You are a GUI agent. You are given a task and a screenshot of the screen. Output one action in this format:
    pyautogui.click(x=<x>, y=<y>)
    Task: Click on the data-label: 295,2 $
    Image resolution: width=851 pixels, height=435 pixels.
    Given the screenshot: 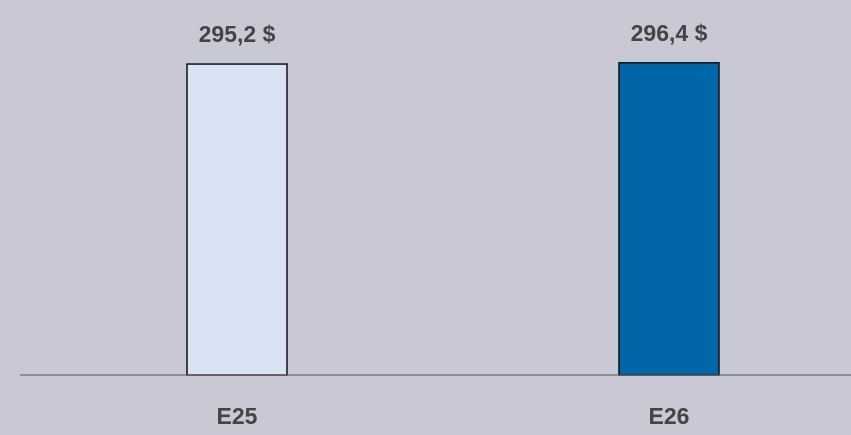 What is the action you would take?
    pyautogui.click(x=237, y=34)
    